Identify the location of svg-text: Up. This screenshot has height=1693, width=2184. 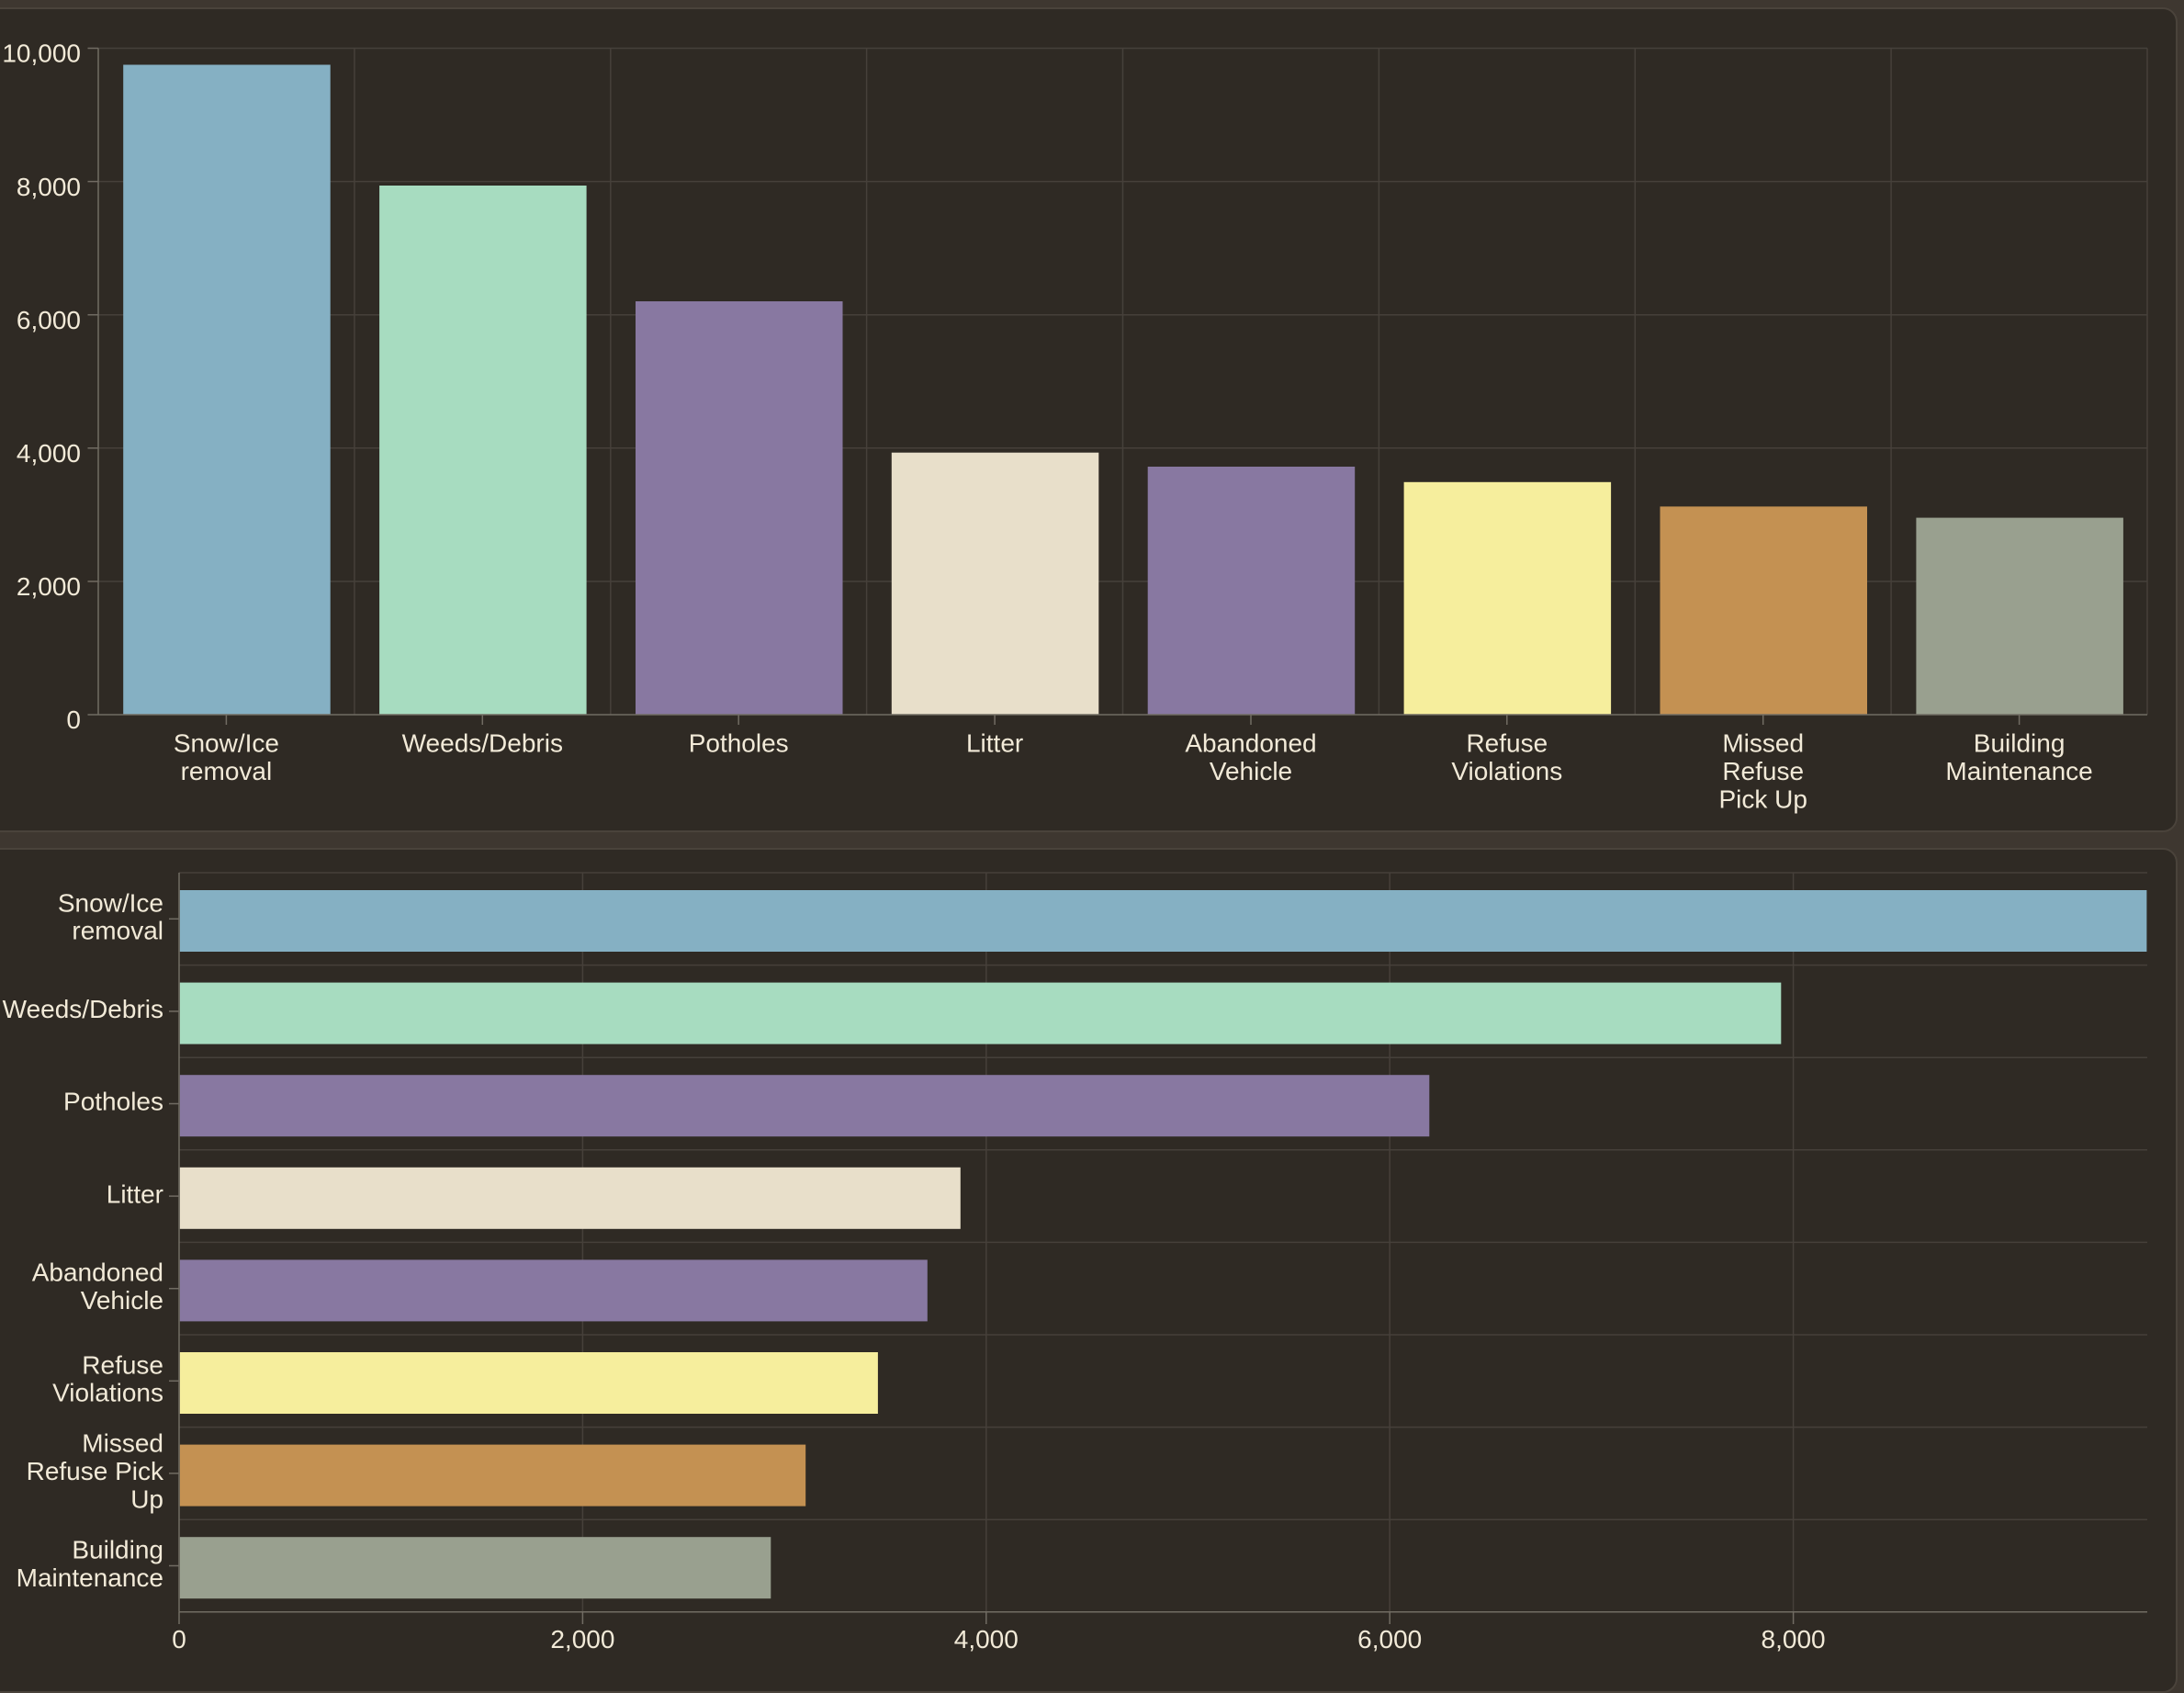
(146, 1499).